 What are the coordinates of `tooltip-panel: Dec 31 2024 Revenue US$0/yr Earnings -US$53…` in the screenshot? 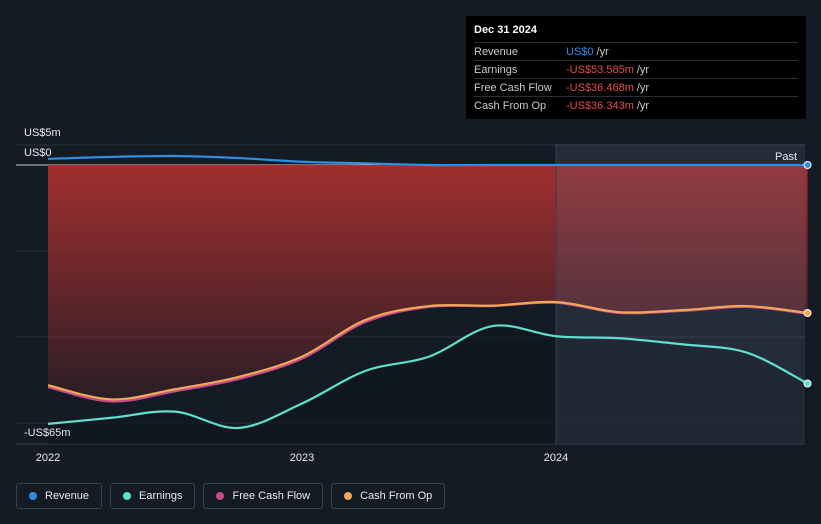 It's located at (636, 67).